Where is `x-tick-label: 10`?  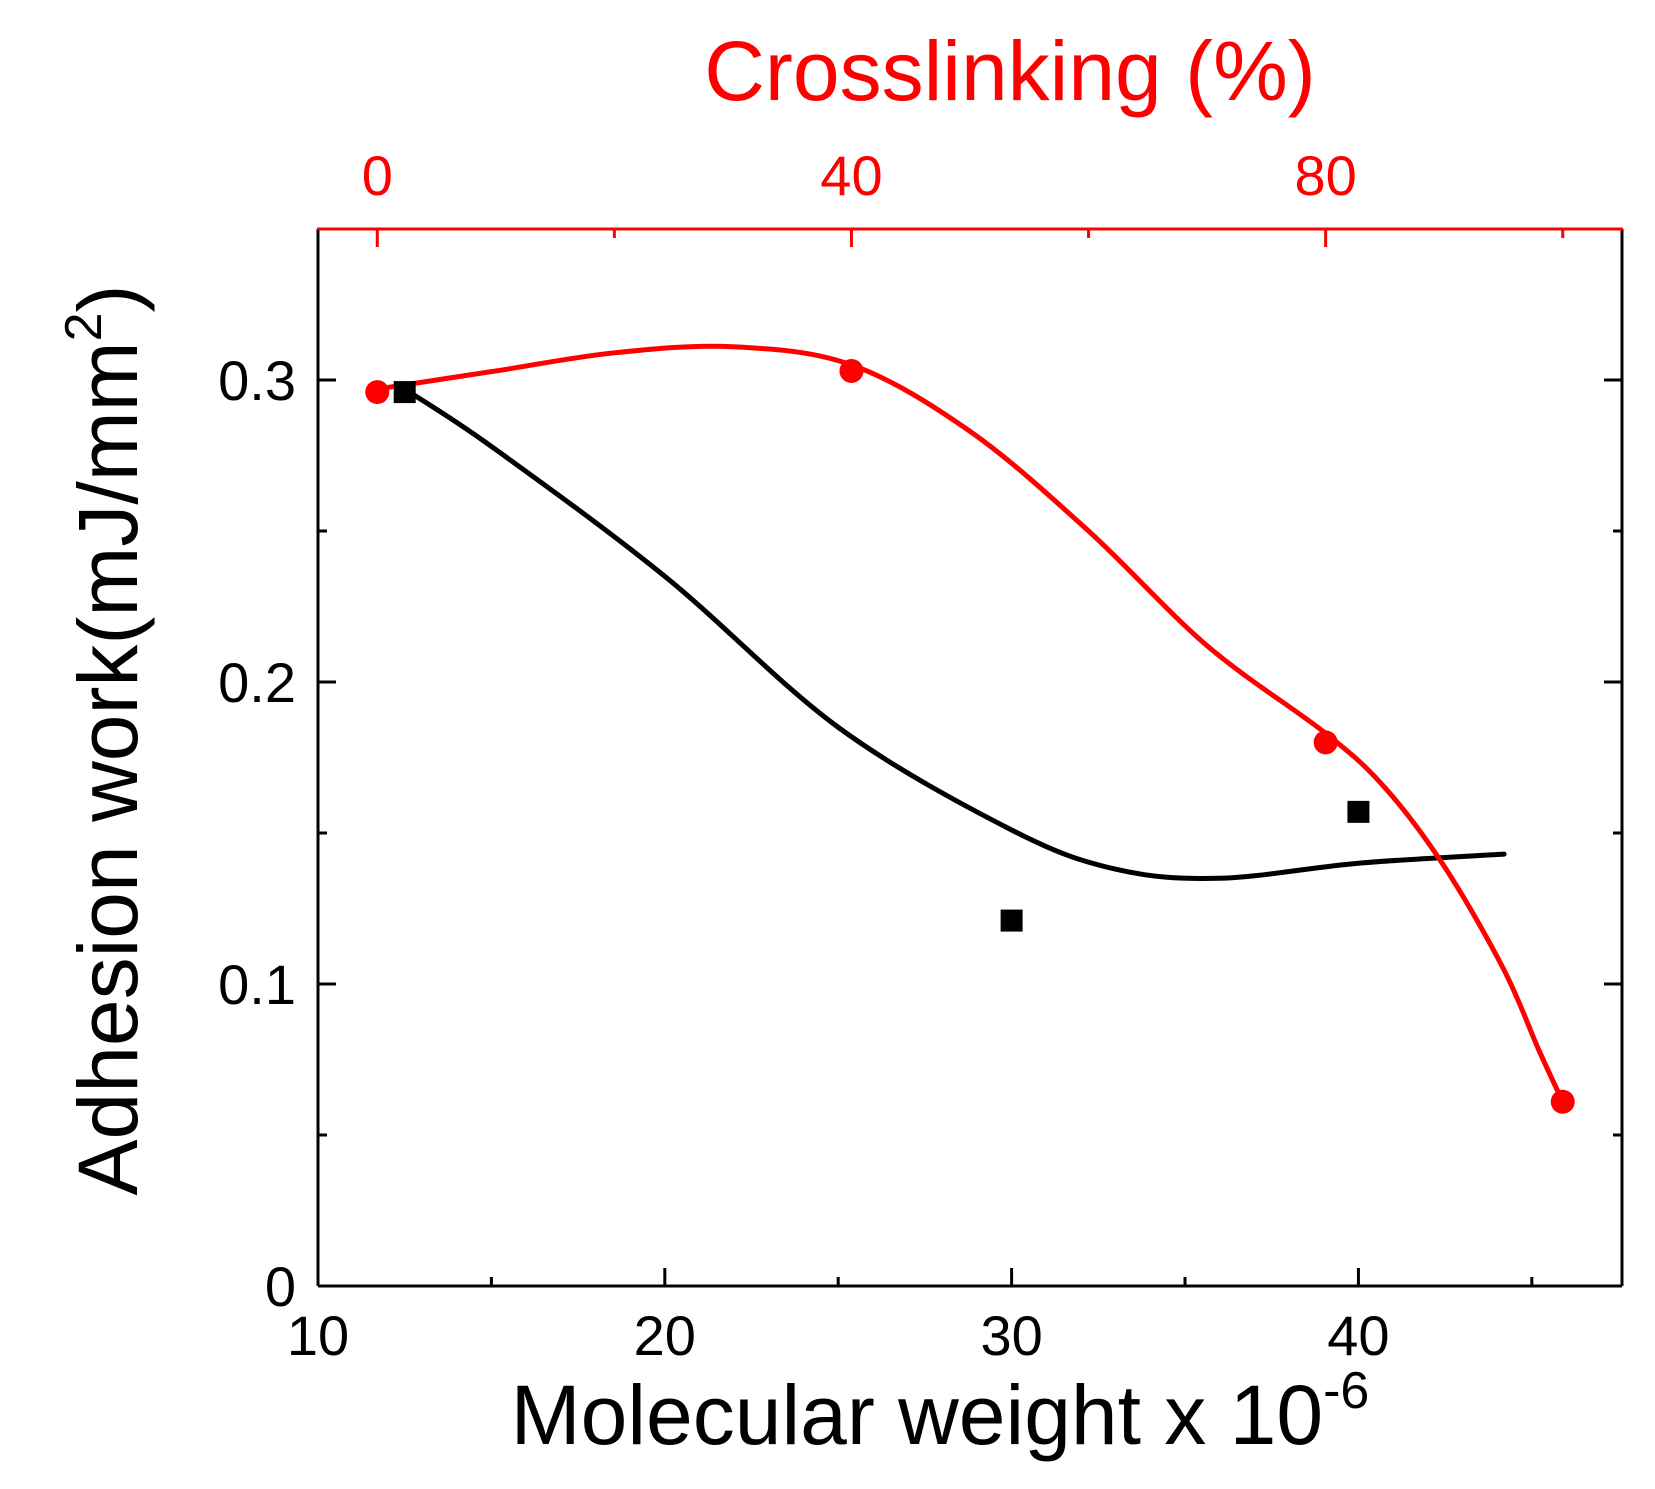 x-tick-label: 10 is located at coordinates (318, 1335).